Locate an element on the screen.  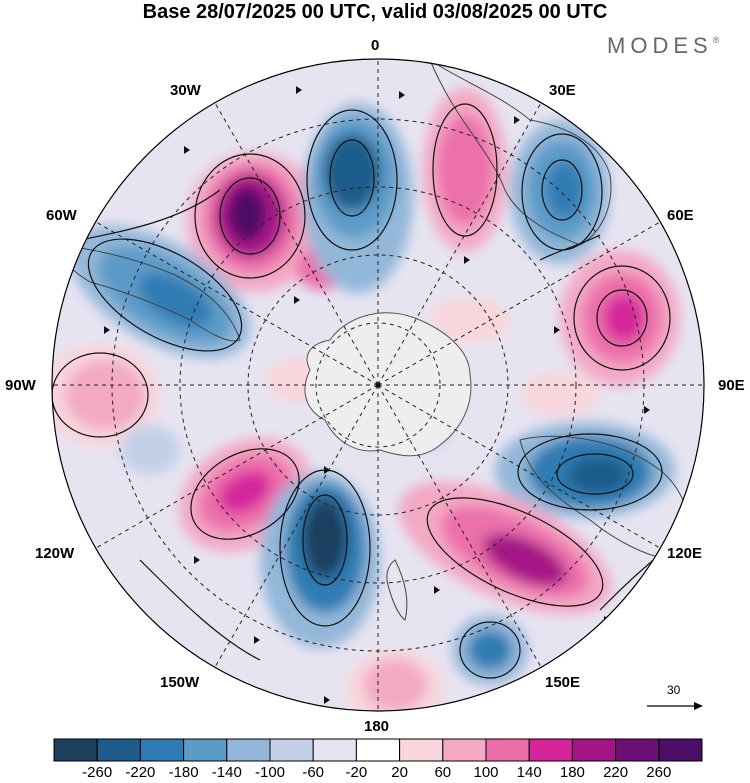
south-america-outline is located at coordinates (150, 293).